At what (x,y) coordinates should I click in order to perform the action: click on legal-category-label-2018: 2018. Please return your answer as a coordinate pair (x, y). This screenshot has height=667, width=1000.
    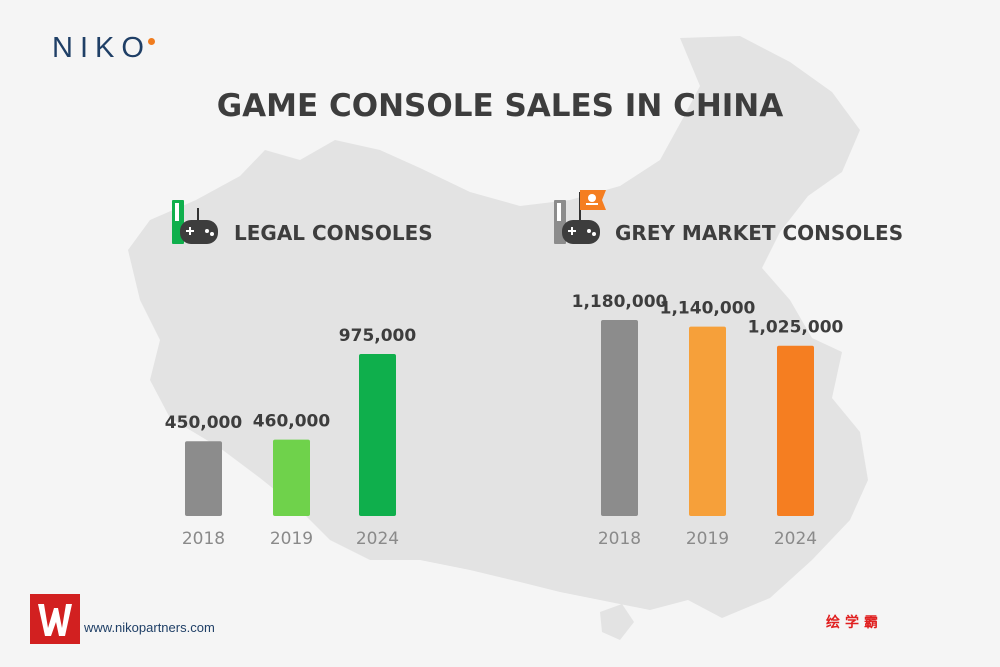
    Looking at the image, I should click on (203, 539).